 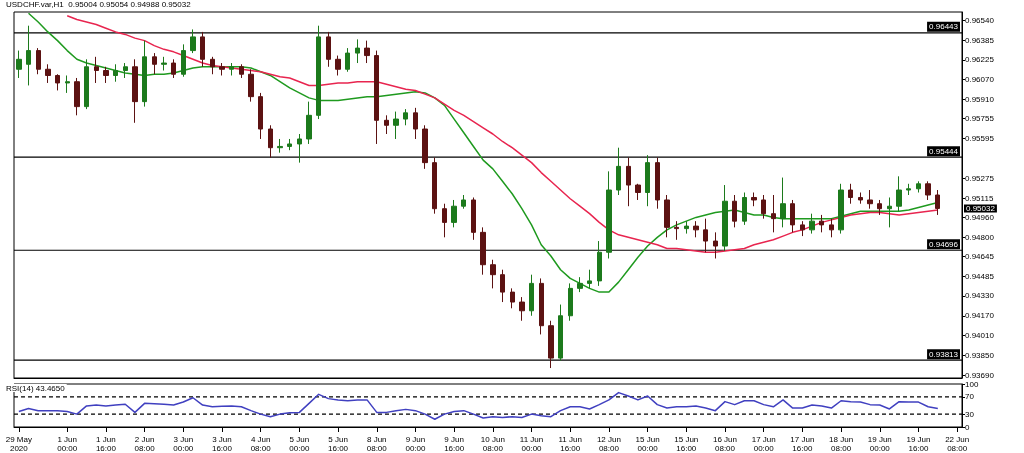 I want to click on text: 0.95032, so click(x=981, y=208).